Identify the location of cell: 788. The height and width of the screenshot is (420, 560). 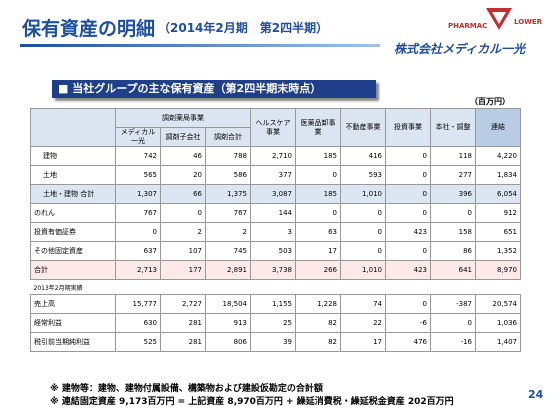
(228, 156).